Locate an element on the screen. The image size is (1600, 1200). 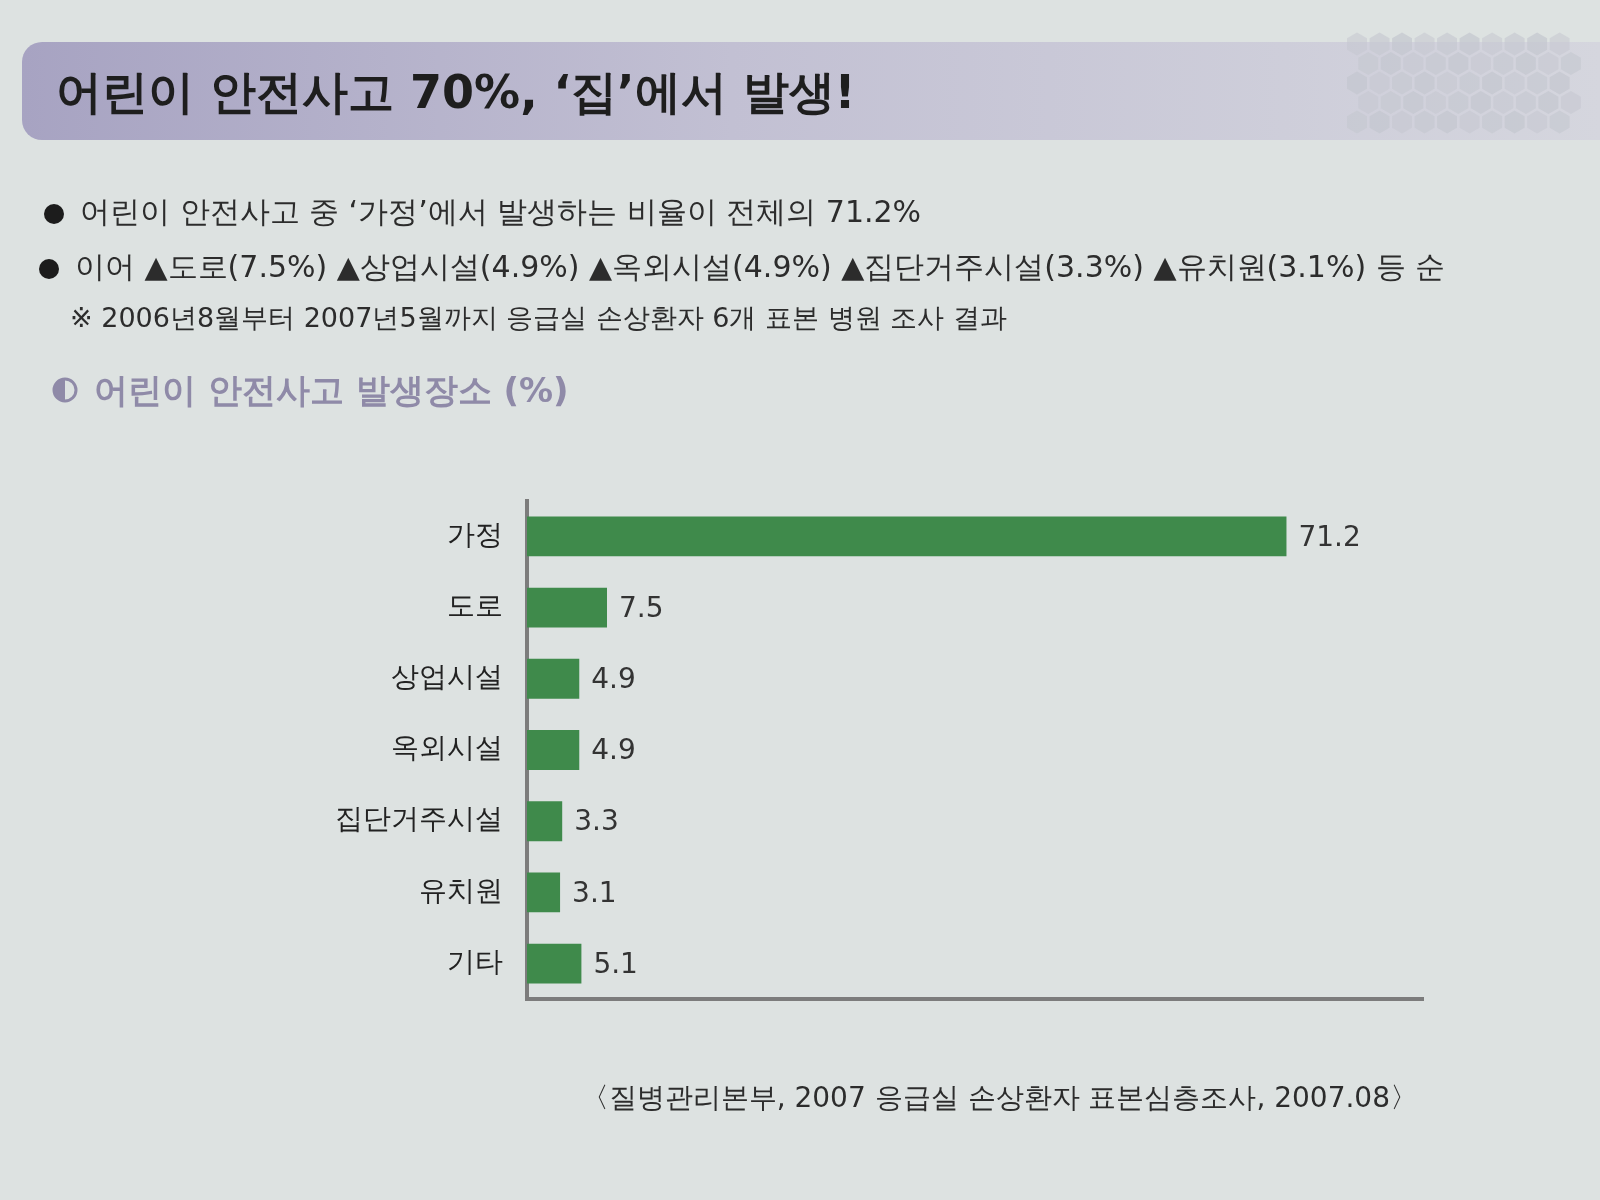
chart-subtitle: 어린이 안전사고 발생장소 (%) is located at coordinates (331, 390).